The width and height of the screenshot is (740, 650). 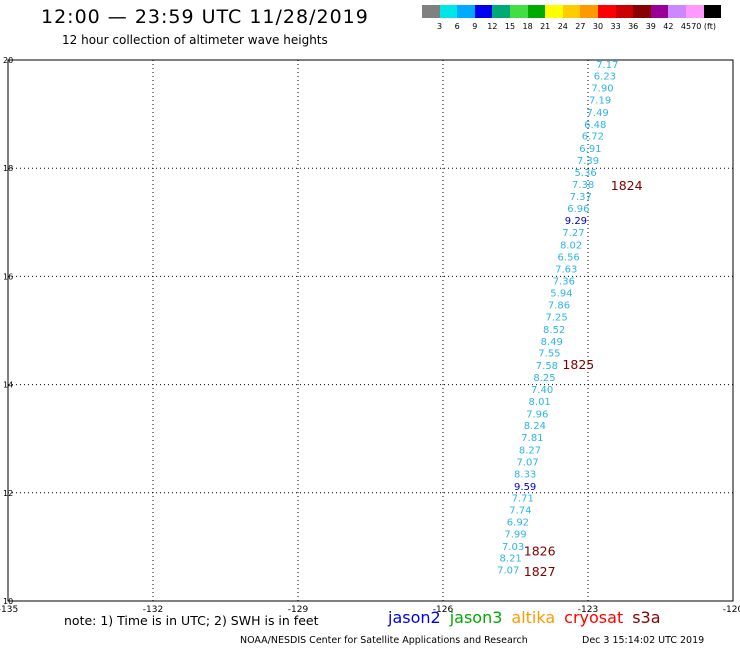 I want to click on color-scale-label: 24, so click(x=562, y=26).